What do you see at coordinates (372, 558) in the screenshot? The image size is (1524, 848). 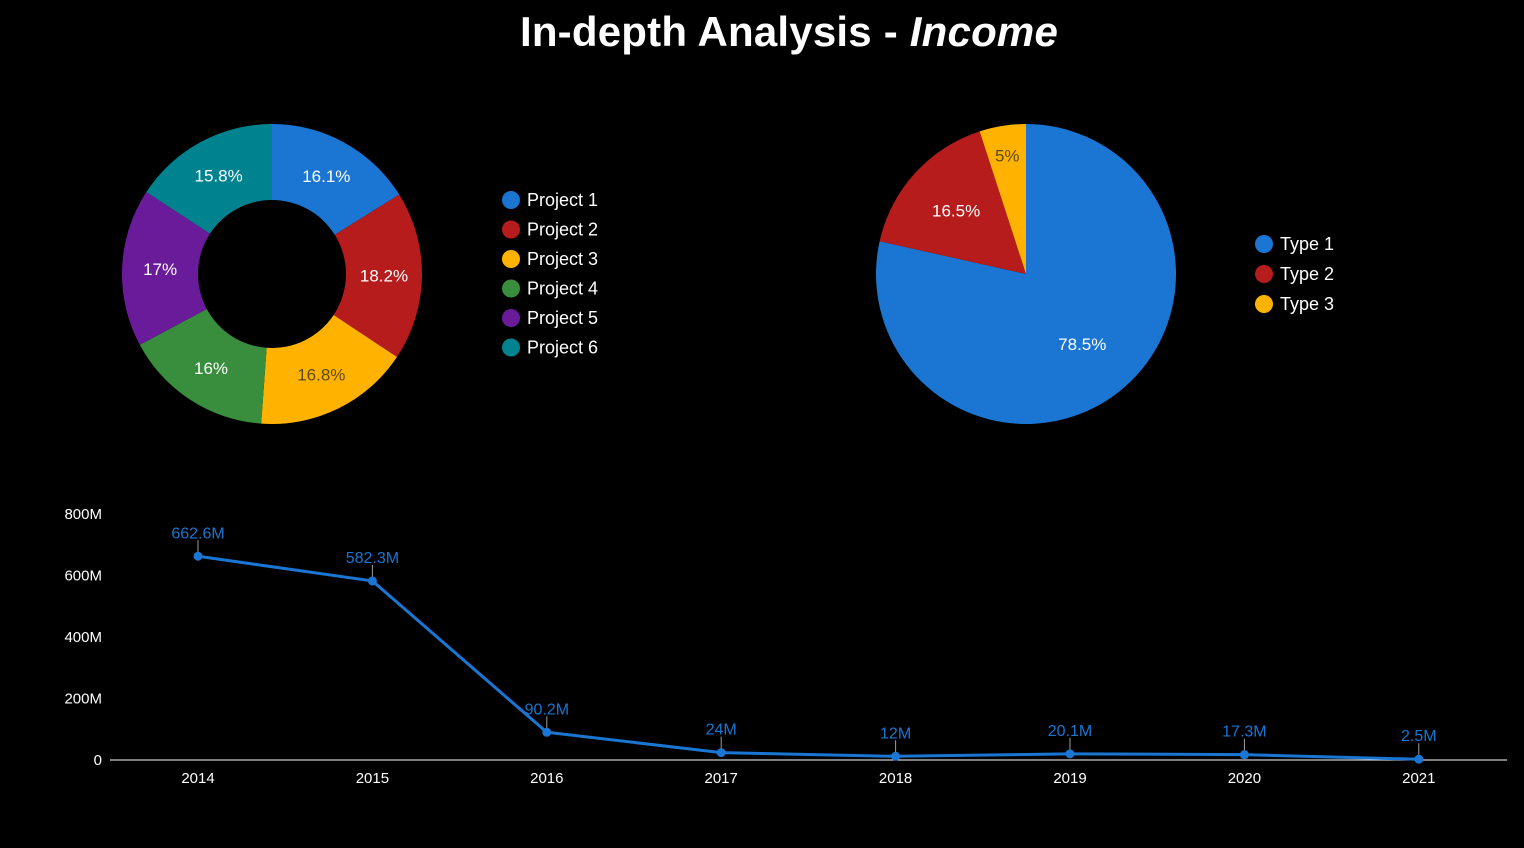 I see `data-label: 582.3M` at bounding box center [372, 558].